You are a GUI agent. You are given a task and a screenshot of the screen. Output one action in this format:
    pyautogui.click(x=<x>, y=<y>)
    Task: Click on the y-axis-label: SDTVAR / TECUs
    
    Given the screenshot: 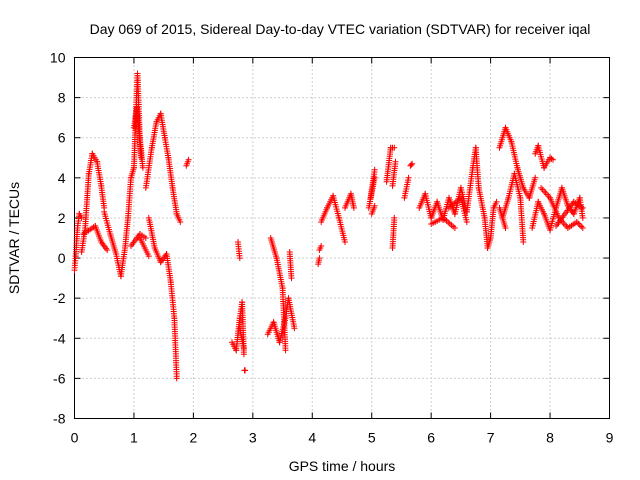 What is the action you would take?
    pyautogui.click(x=14, y=238)
    